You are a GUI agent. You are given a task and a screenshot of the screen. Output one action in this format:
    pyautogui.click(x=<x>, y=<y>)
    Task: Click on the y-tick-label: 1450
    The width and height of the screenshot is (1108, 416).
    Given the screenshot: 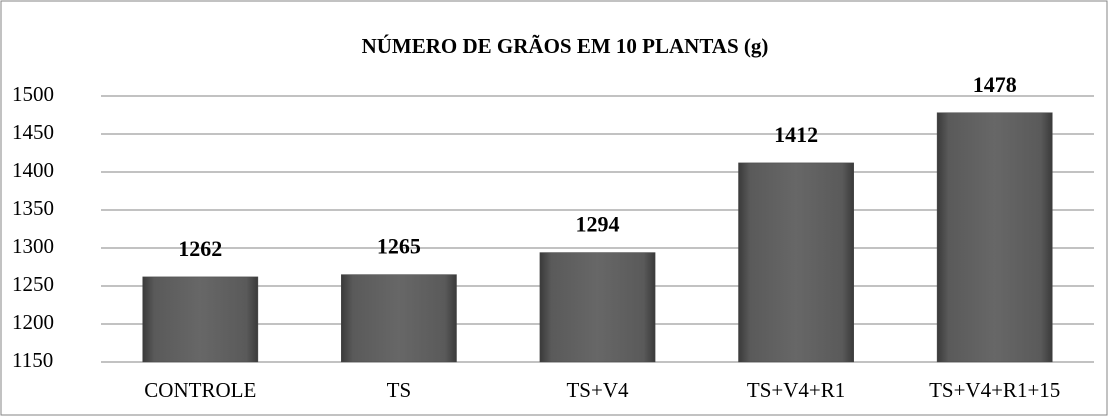 What is the action you would take?
    pyautogui.click(x=33, y=132)
    